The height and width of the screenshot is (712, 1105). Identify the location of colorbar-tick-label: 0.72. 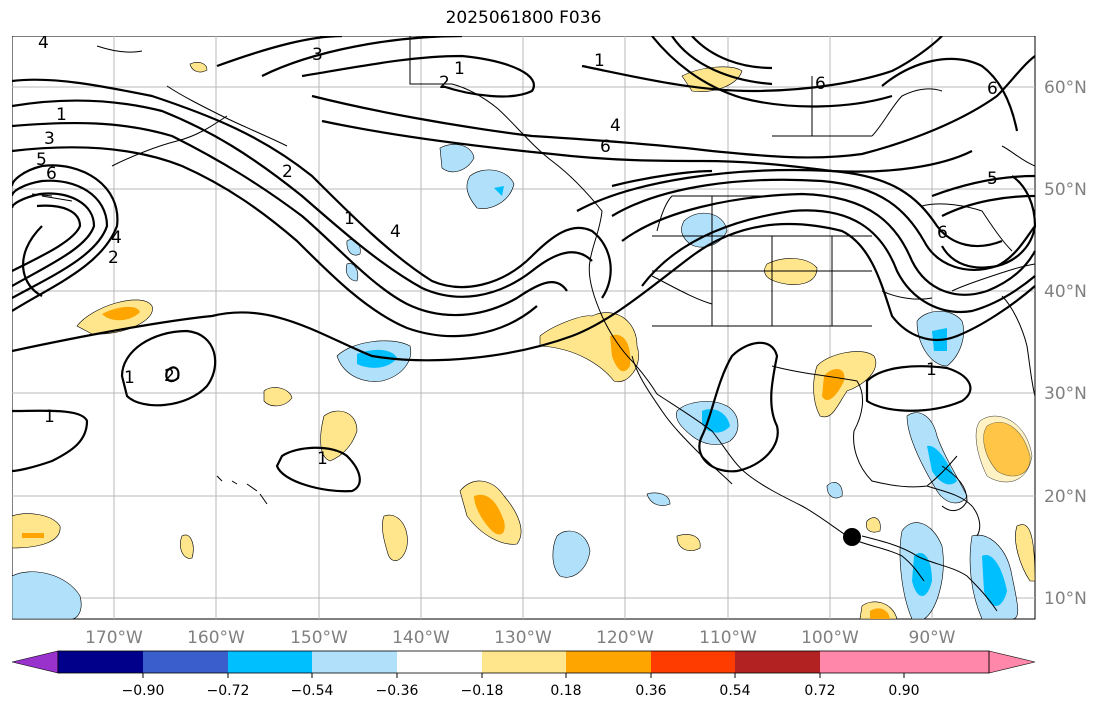
(819, 691).